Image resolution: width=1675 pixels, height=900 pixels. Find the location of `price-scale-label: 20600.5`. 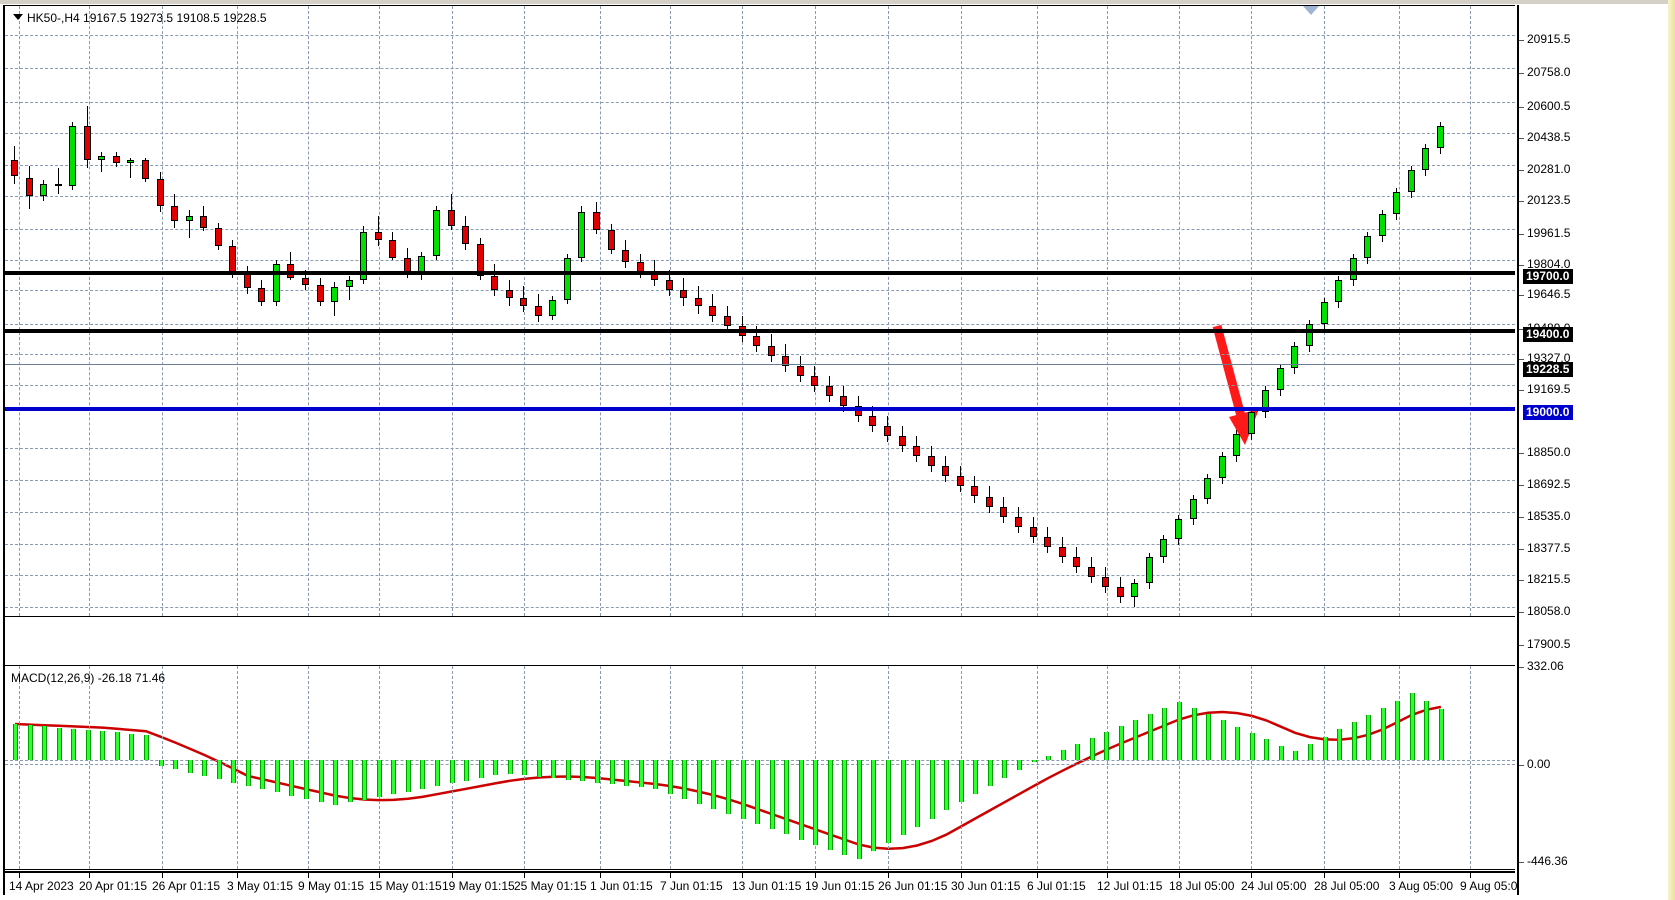

price-scale-label: 20600.5 is located at coordinates (1549, 106).